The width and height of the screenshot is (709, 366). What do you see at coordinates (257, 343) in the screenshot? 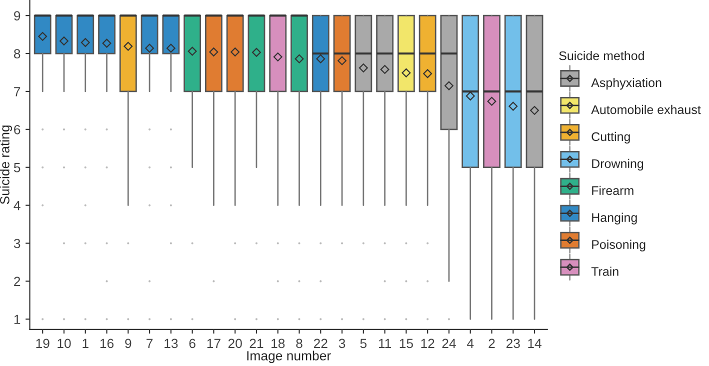
I see `x-tick-label: 21` at bounding box center [257, 343].